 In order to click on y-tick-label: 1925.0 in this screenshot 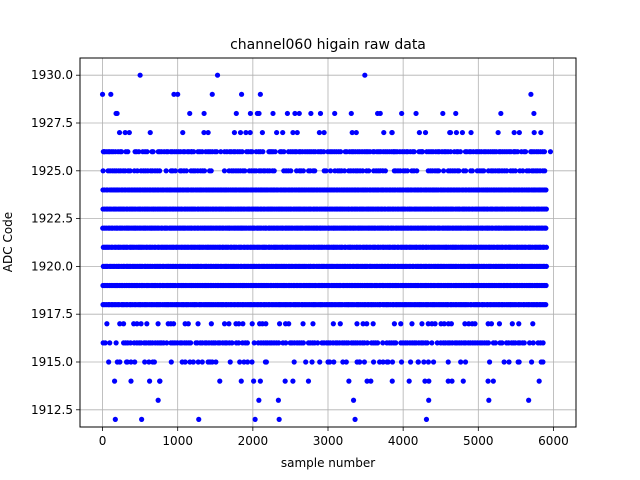, I will do `click(52, 171)`.